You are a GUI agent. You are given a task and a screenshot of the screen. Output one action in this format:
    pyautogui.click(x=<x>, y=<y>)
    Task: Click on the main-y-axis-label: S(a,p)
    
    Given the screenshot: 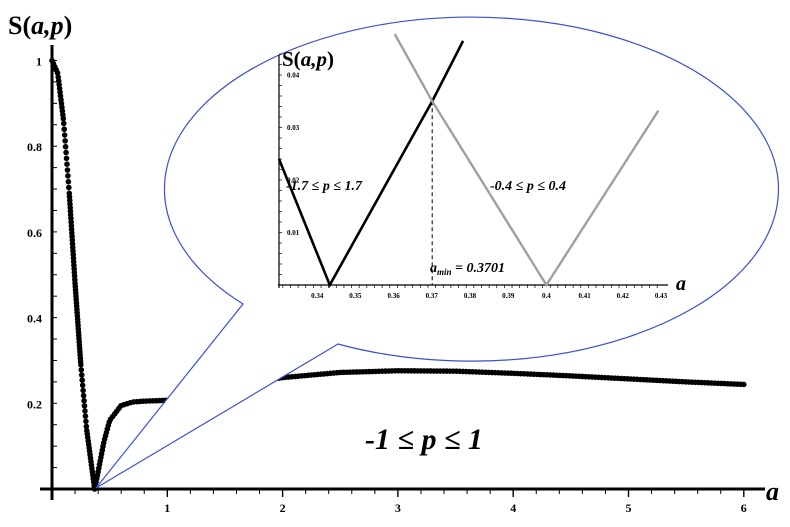 What is the action you would take?
    pyautogui.click(x=40, y=25)
    